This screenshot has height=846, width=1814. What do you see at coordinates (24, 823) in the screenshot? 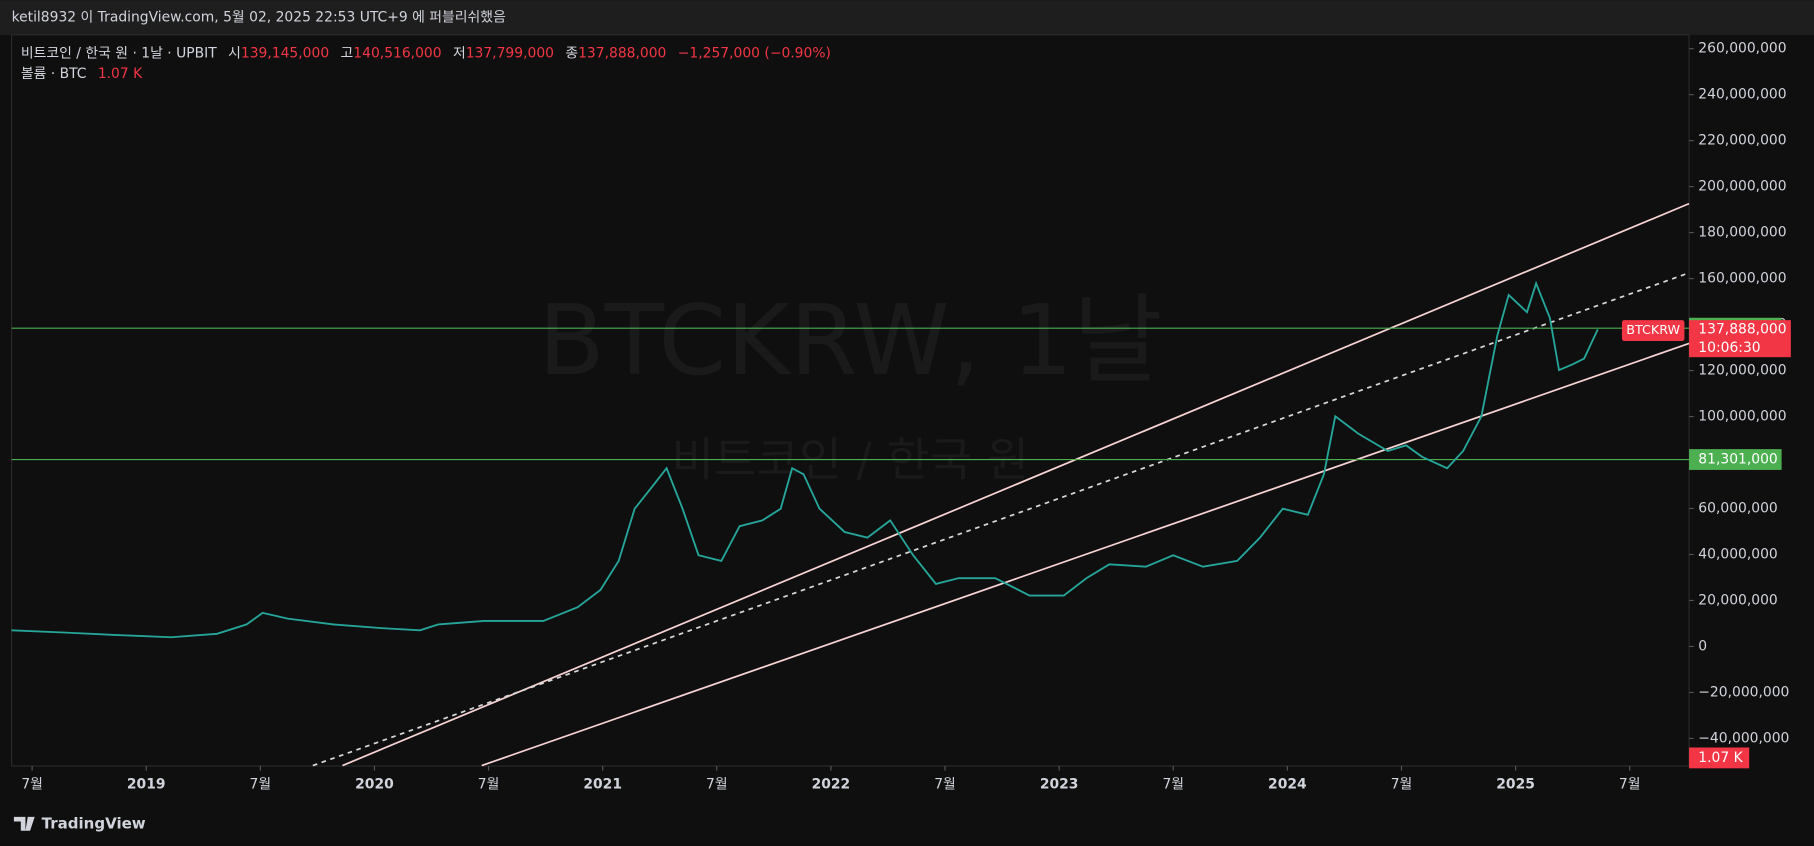
I see `footer-logo` at bounding box center [24, 823].